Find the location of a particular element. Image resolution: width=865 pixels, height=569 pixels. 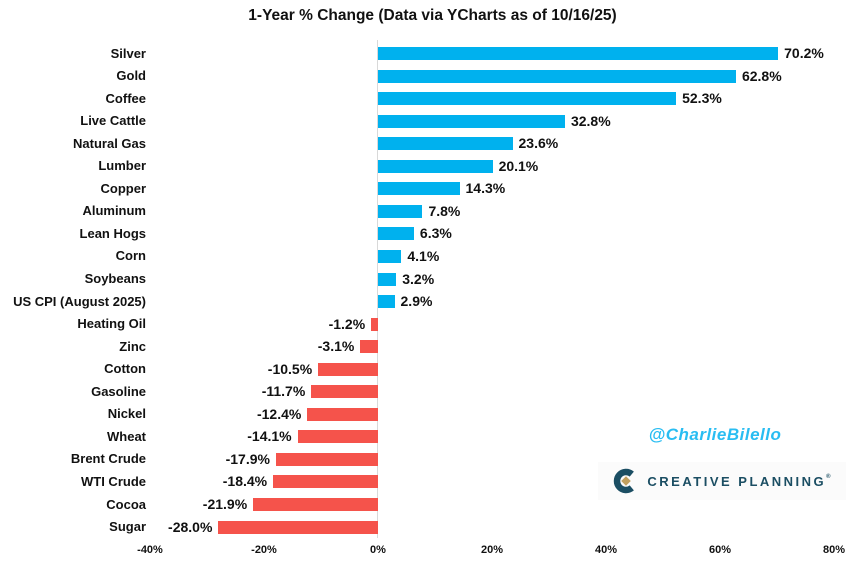

category-label: Zinc is located at coordinates (132, 346).